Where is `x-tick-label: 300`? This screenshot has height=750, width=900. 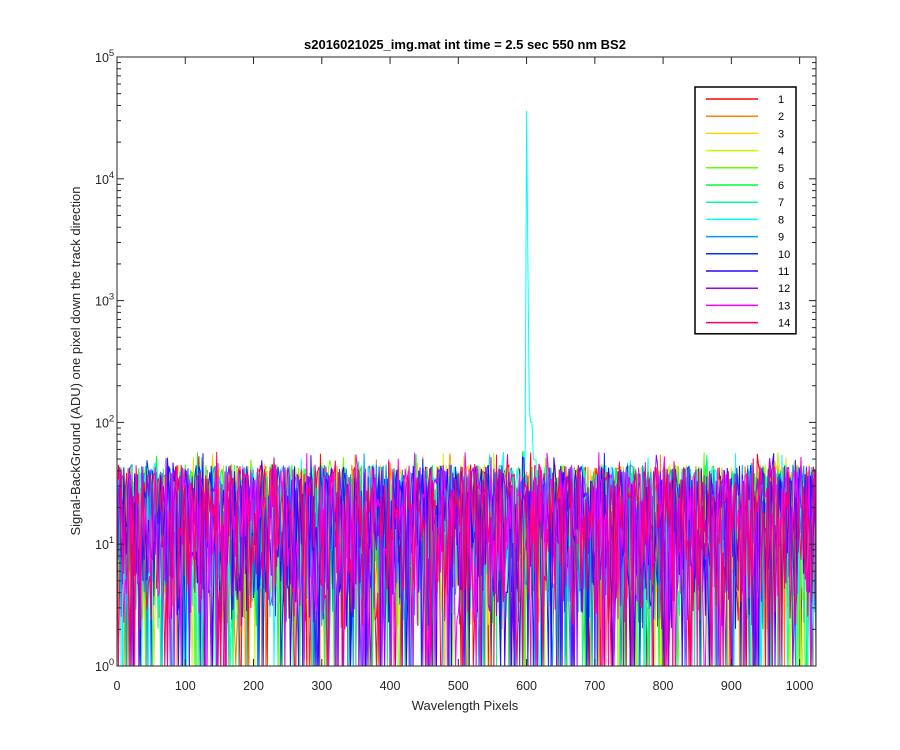
x-tick-label: 300 is located at coordinates (321, 686).